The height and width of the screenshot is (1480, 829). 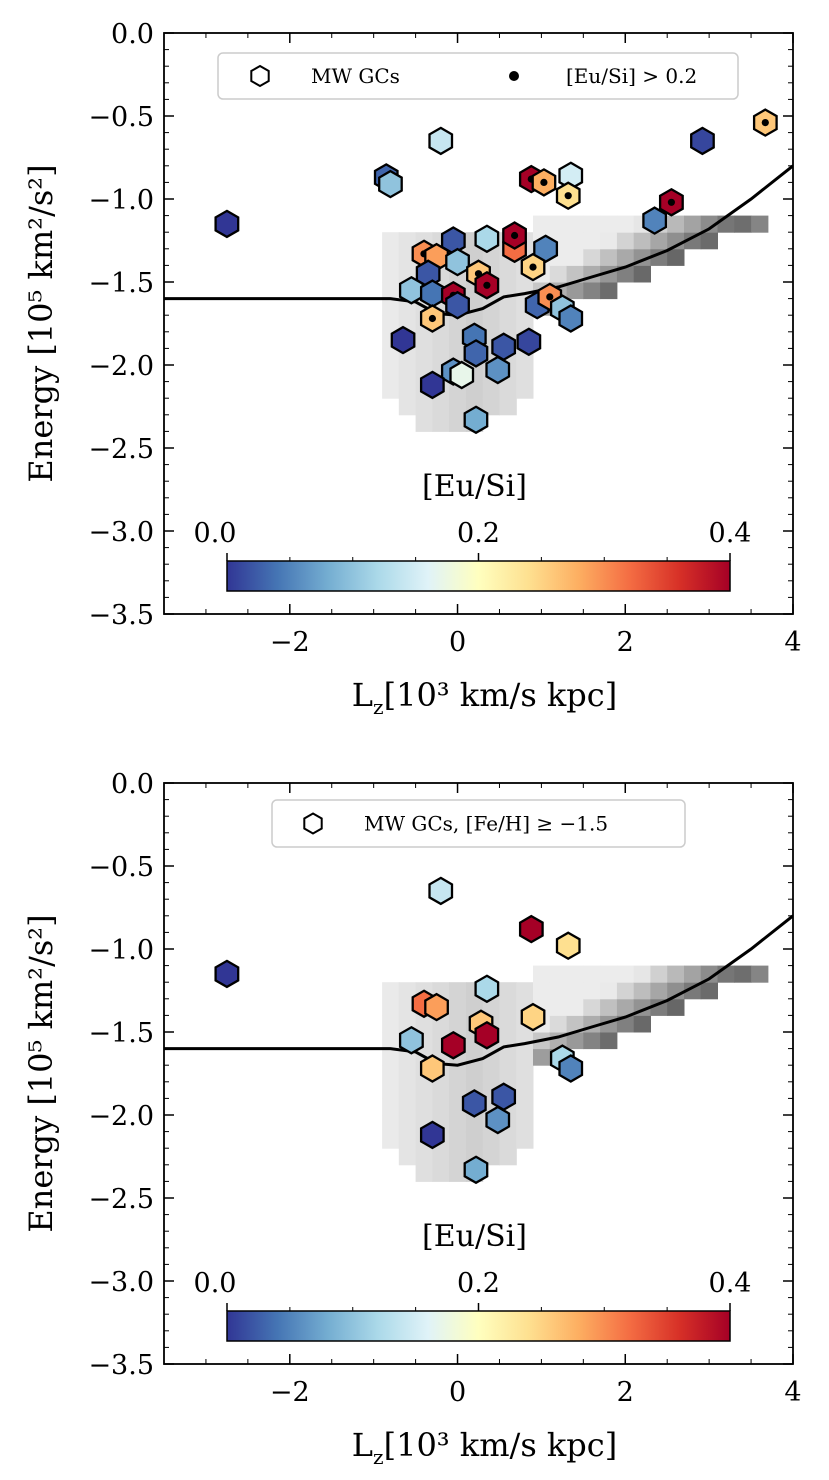 What do you see at coordinates (478, 823) in the screenshot?
I see `legend: MW GCs, [Fe/H] ≥ −1.5` at bounding box center [478, 823].